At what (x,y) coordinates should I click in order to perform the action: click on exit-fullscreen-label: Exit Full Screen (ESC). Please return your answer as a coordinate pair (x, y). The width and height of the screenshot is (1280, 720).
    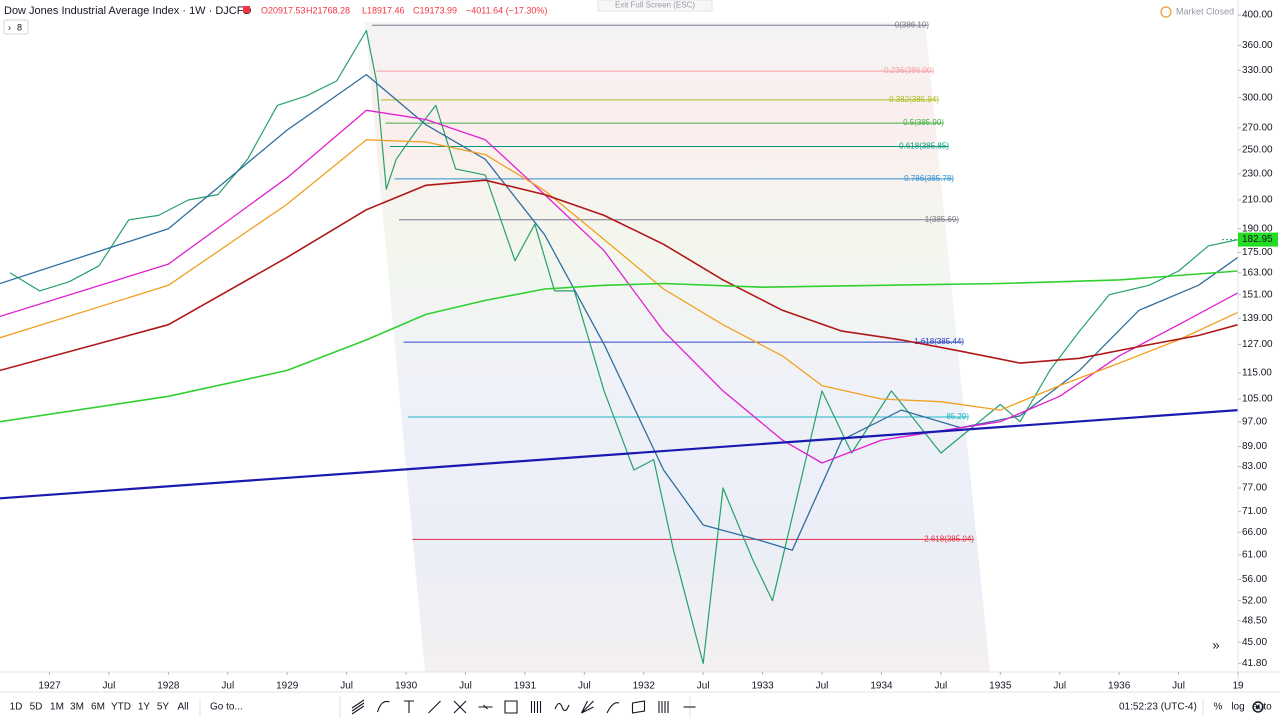
    Looking at the image, I should click on (655, 5).